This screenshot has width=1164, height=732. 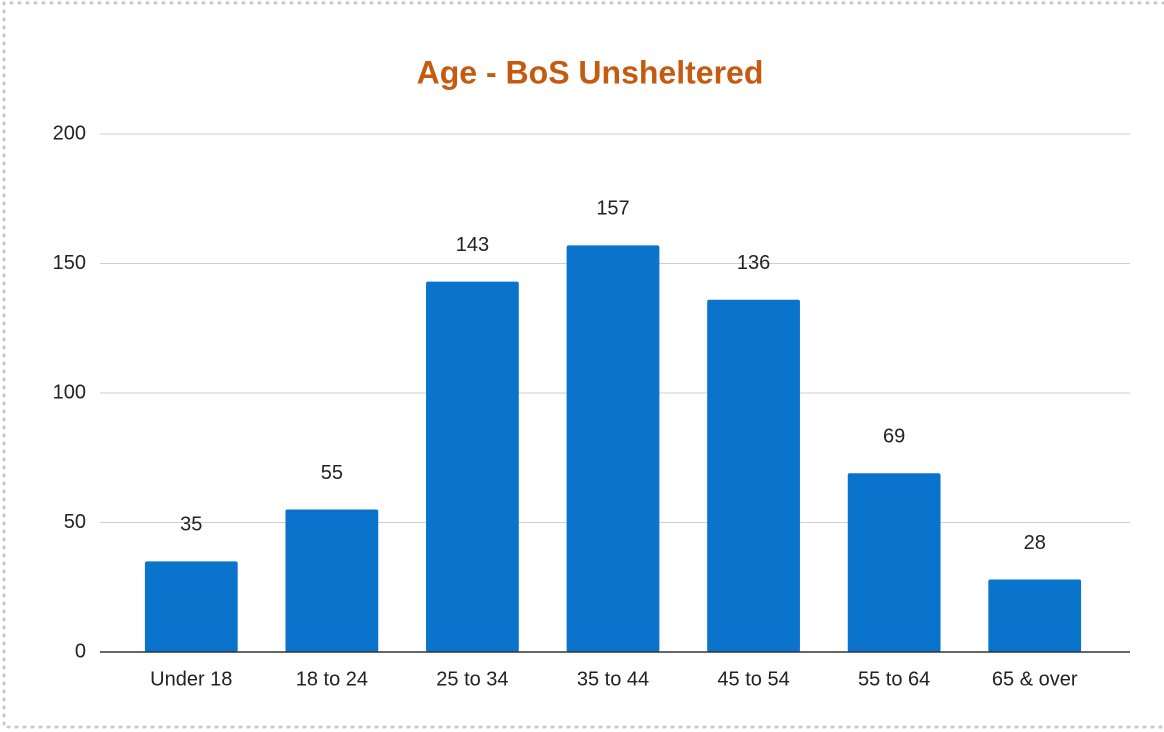 What do you see at coordinates (472, 679) in the screenshot?
I see `x-tick-label: 25 to 34` at bounding box center [472, 679].